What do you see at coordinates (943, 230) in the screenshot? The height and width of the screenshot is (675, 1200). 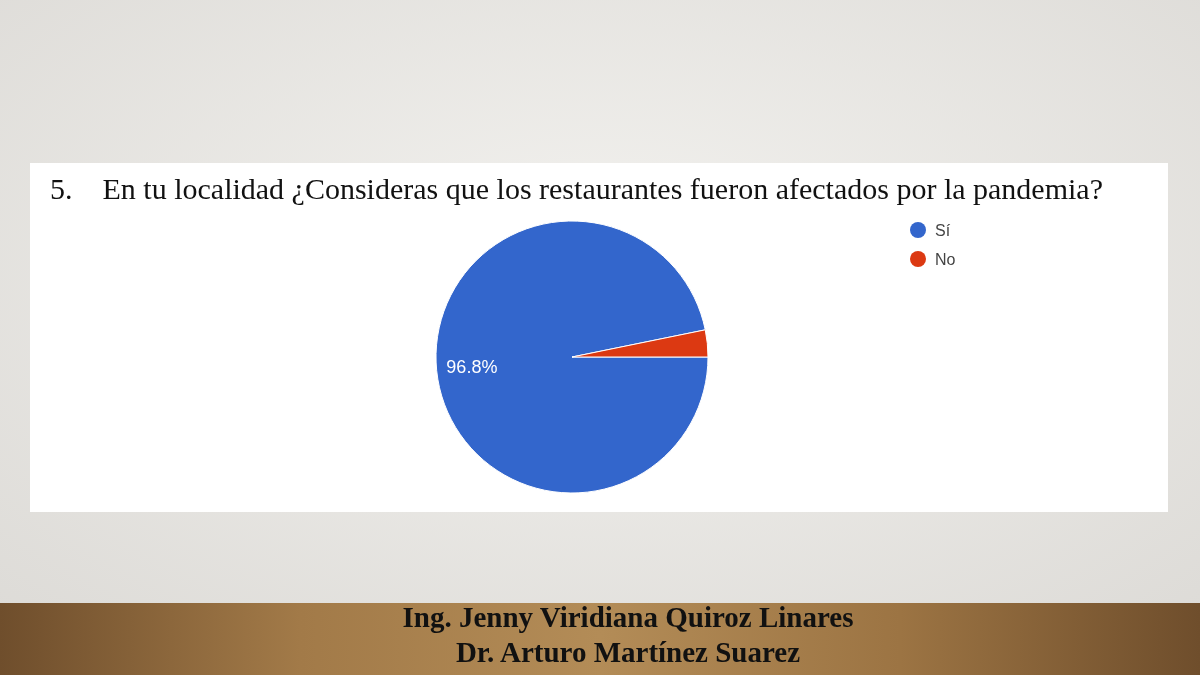 I see `legend-label: Sí` at bounding box center [943, 230].